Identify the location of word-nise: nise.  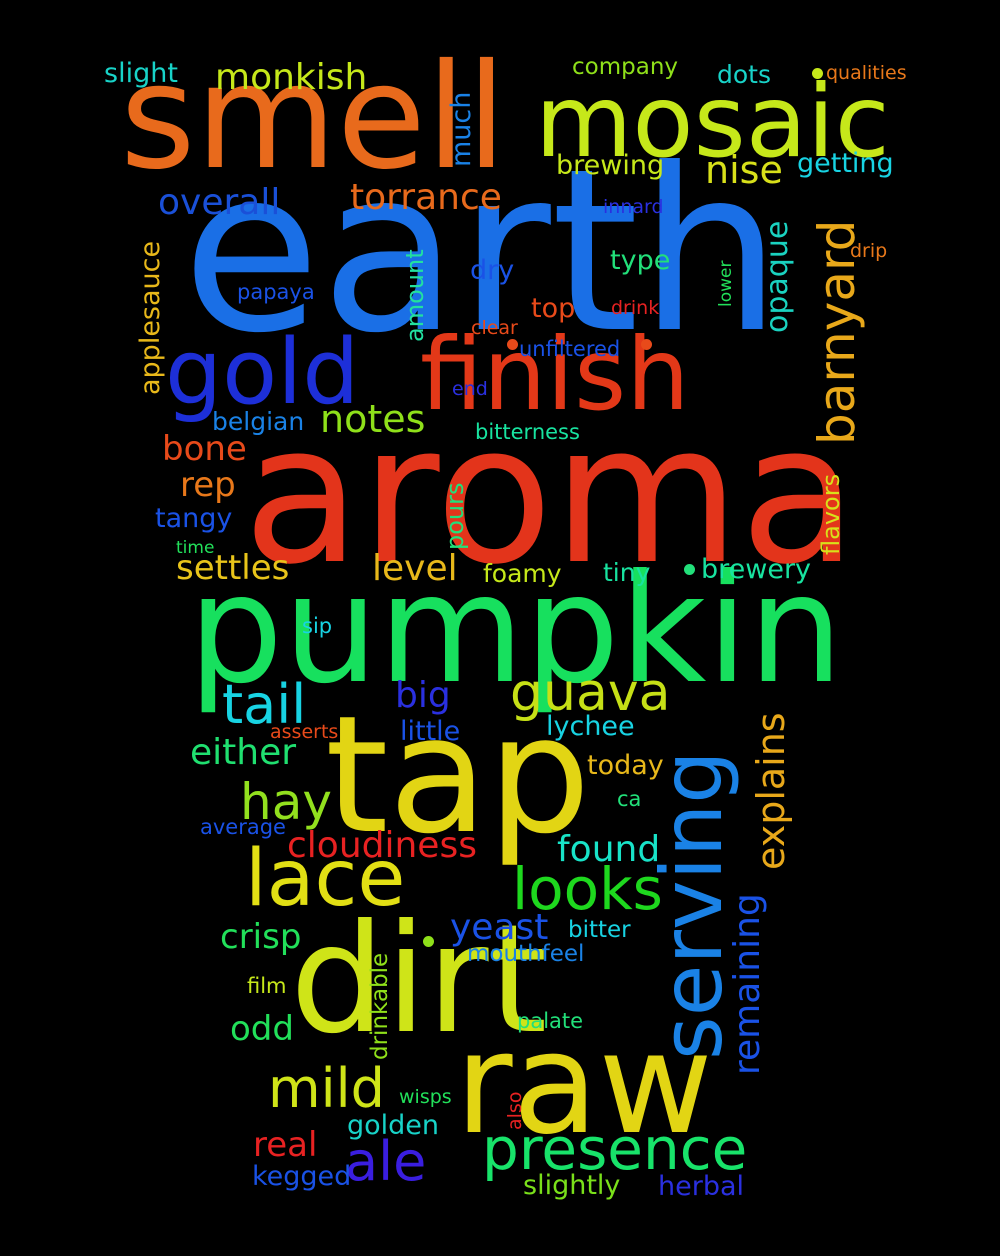
(744, 170).